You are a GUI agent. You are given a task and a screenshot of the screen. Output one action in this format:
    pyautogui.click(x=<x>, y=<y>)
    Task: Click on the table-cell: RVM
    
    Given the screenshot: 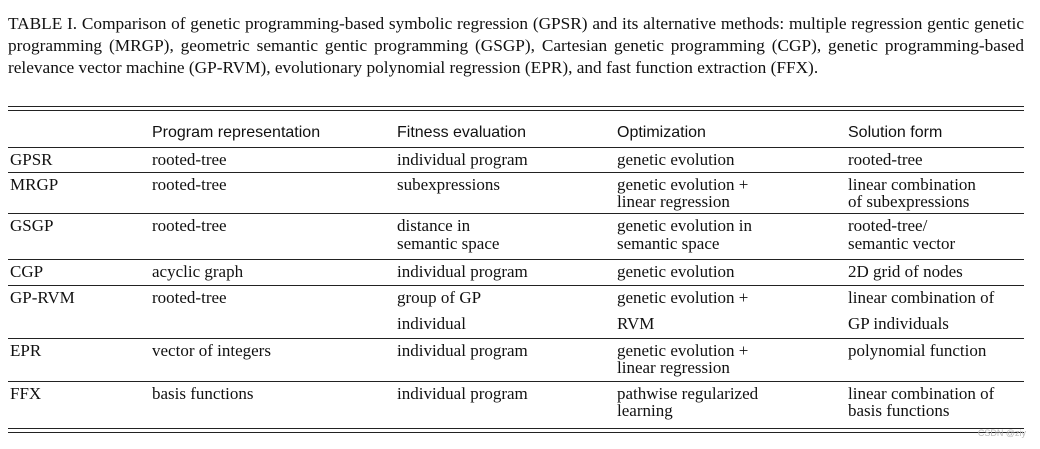 What is the action you would take?
    pyautogui.click(x=636, y=323)
    